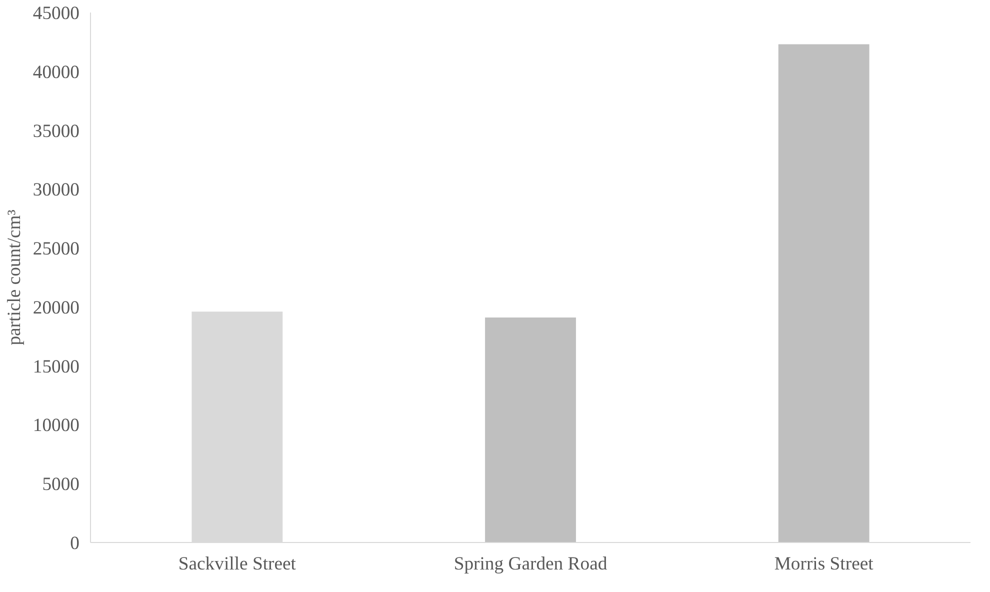 The image size is (990, 592). Describe the element at coordinates (531, 564) in the screenshot. I see `x-tick-label: Spring Garden Road` at that location.